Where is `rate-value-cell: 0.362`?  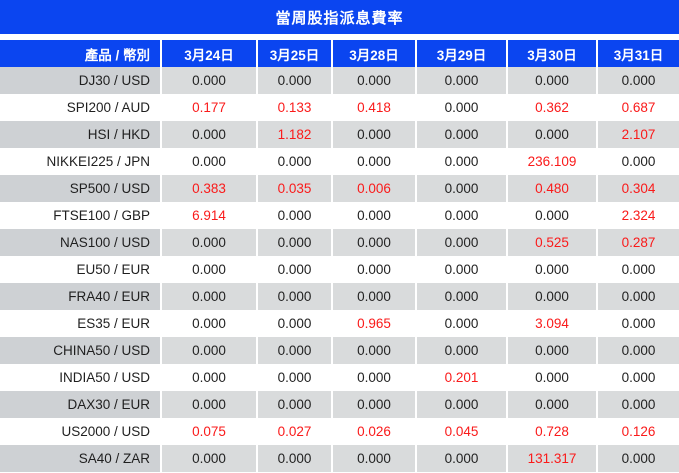 rate-value-cell: 0.362 is located at coordinates (552, 107).